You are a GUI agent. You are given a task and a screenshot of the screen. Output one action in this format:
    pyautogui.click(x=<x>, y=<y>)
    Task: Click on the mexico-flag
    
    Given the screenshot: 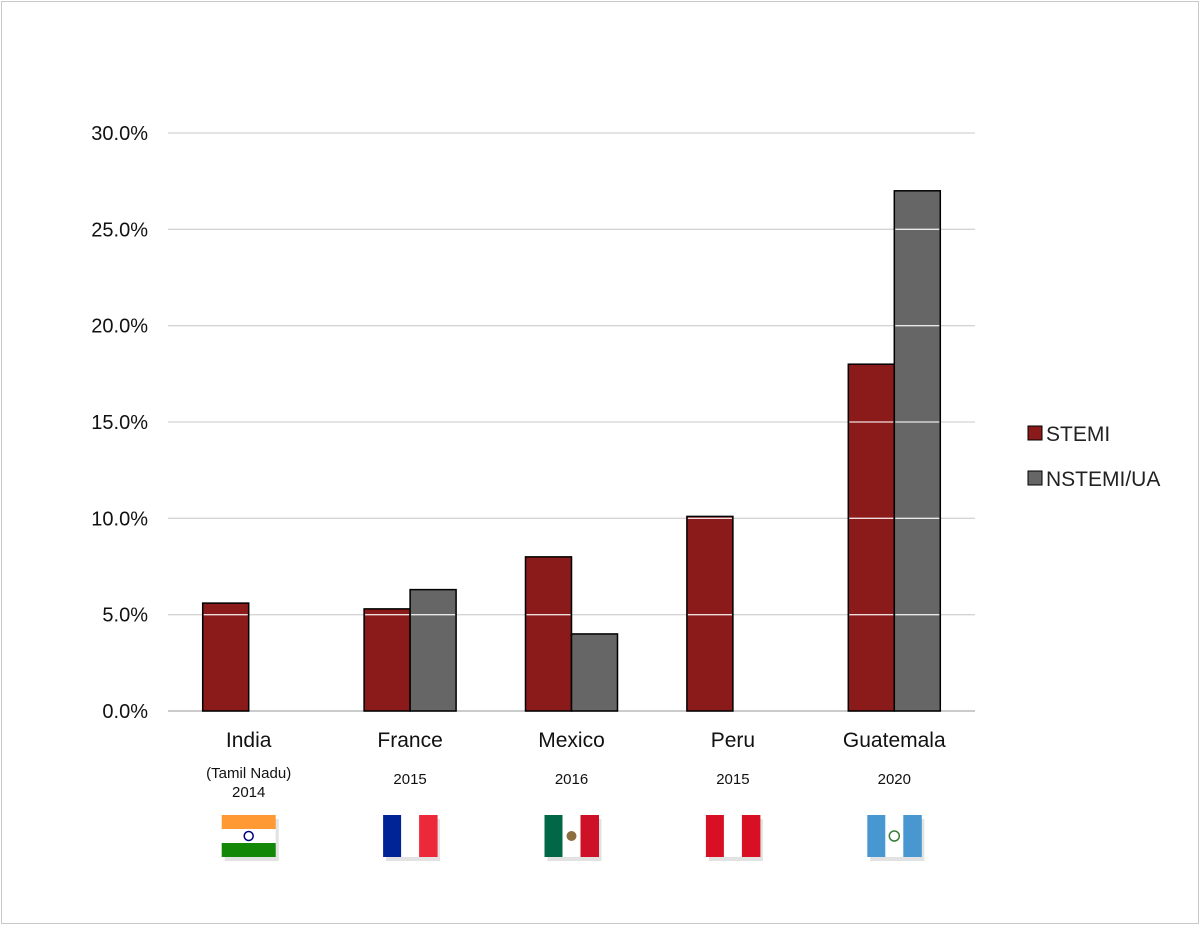 What is the action you would take?
    pyautogui.click(x=573, y=838)
    